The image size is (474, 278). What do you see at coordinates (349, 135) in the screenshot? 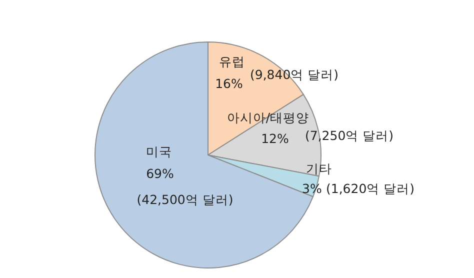
I see `text: (7,250억 달러)` at bounding box center [349, 135].